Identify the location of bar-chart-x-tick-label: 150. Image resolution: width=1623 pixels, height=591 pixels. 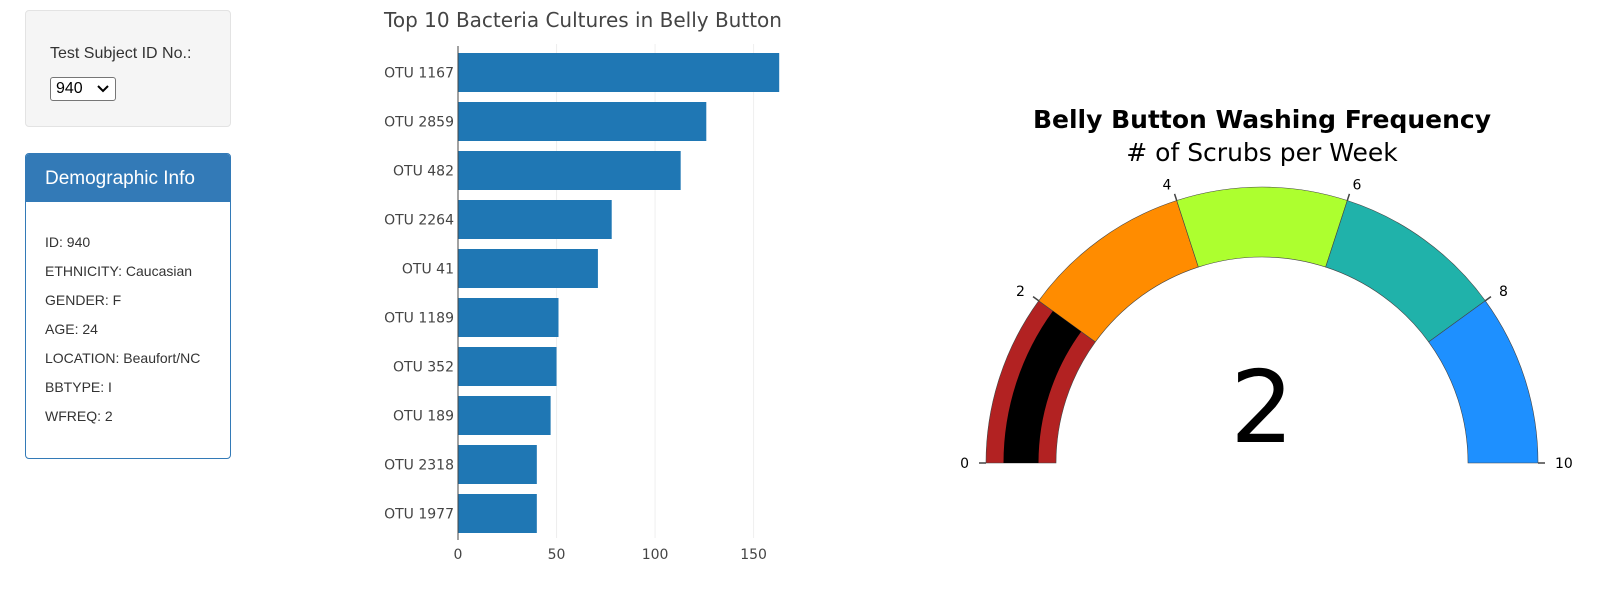
(753, 555).